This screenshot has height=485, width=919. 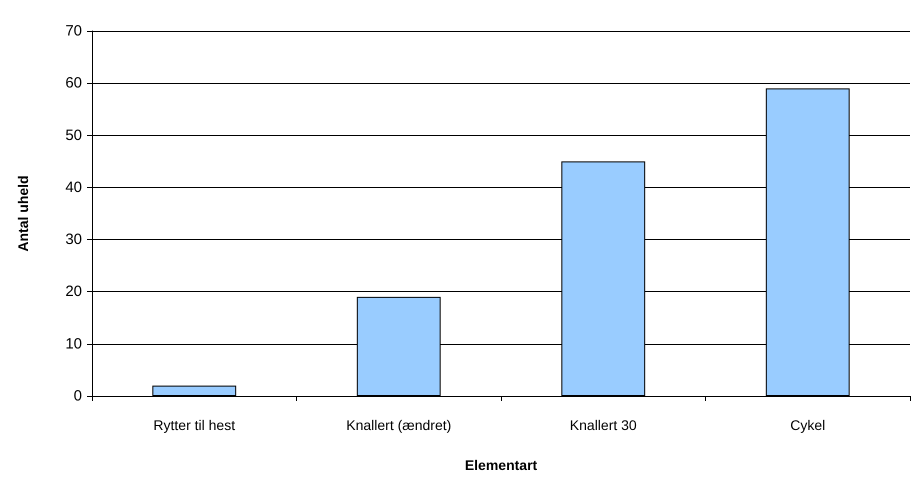 What do you see at coordinates (501, 465) in the screenshot?
I see `x-axis-title: Elementart` at bounding box center [501, 465].